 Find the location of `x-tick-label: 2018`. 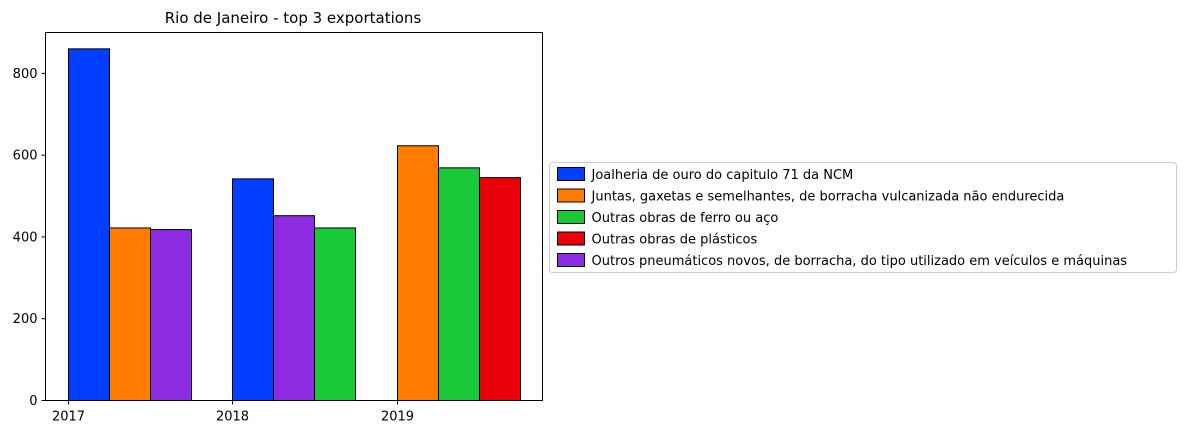

x-tick-label: 2018 is located at coordinates (232, 417).